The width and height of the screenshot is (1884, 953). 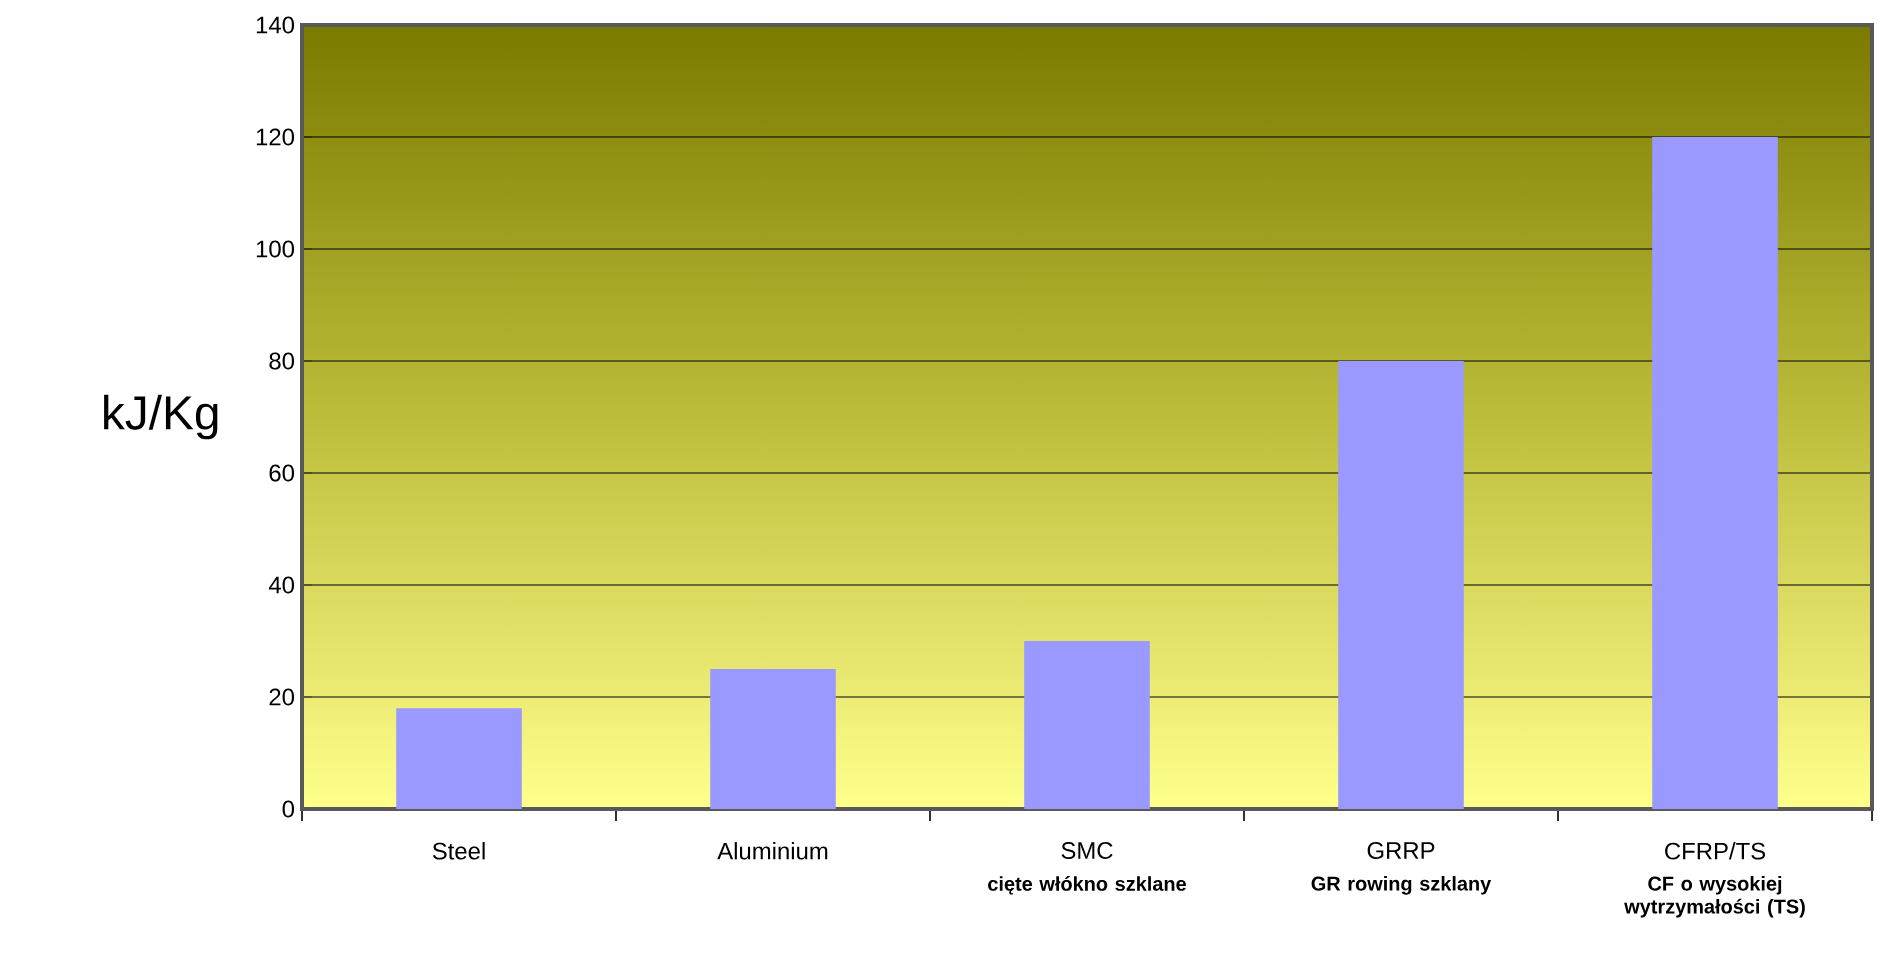 I want to click on text: GR rowing szklany, so click(x=1401, y=885).